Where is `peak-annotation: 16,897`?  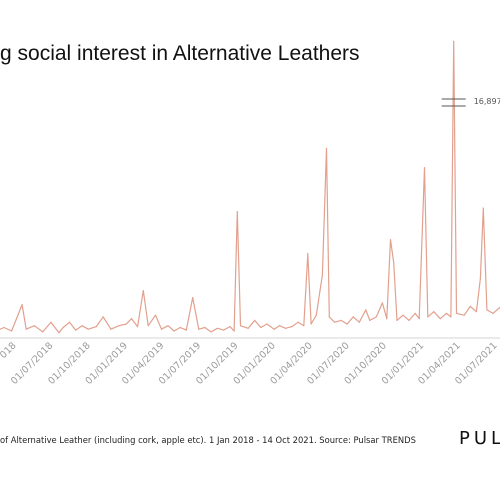 peak-annotation: 16,897 is located at coordinates (470, 102).